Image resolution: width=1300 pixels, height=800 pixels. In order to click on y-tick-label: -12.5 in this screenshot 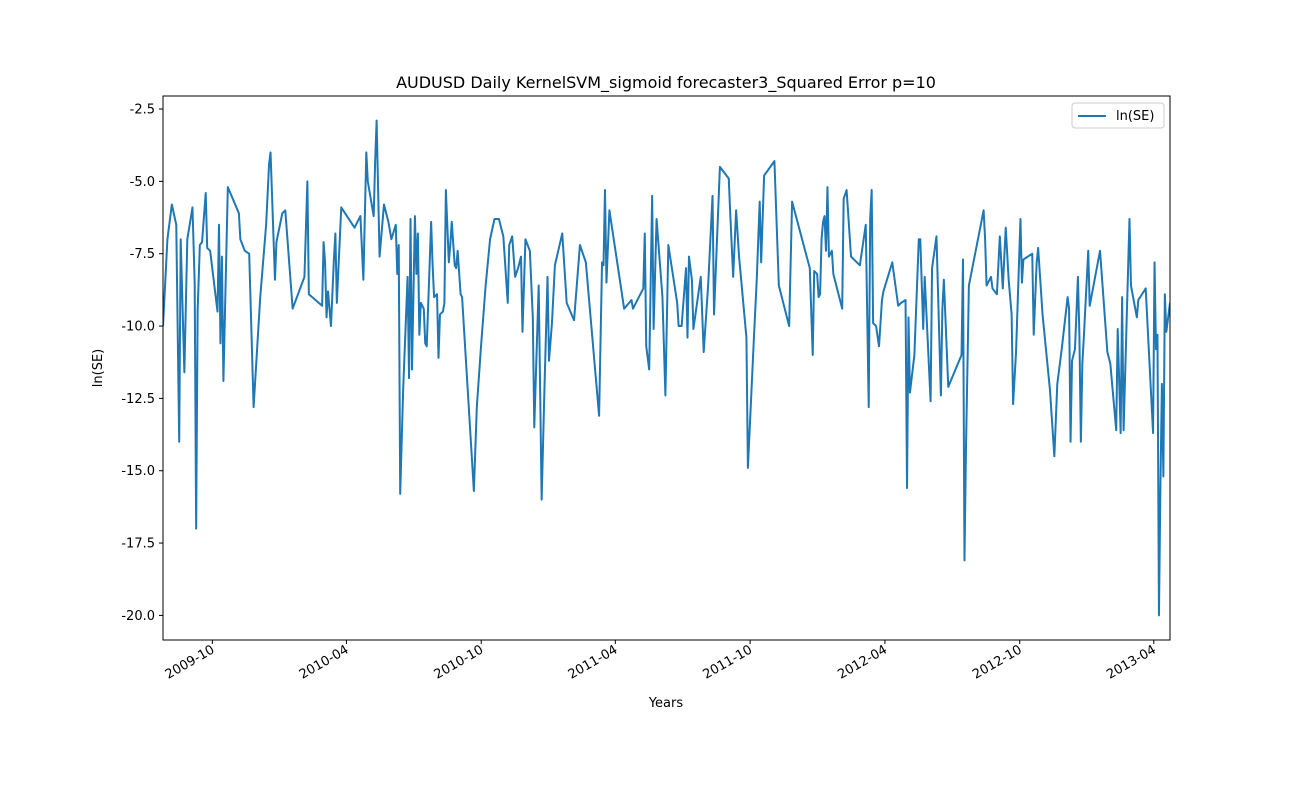, I will do `click(138, 399)`.